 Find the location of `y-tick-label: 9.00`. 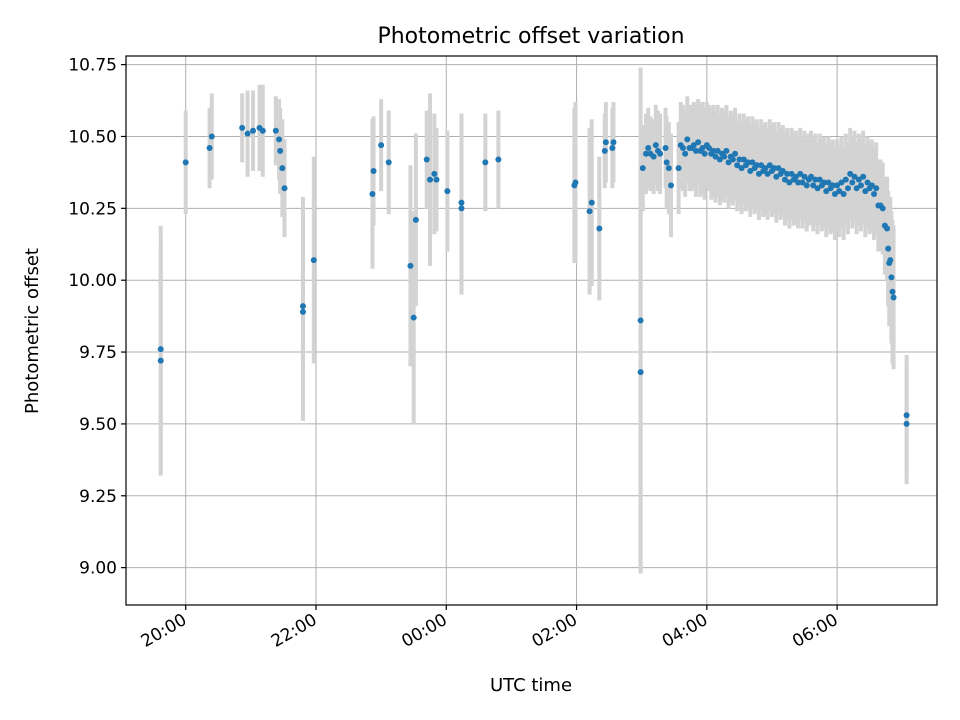

y-tick-label: 9.00 is located at coordinates (98, 569).